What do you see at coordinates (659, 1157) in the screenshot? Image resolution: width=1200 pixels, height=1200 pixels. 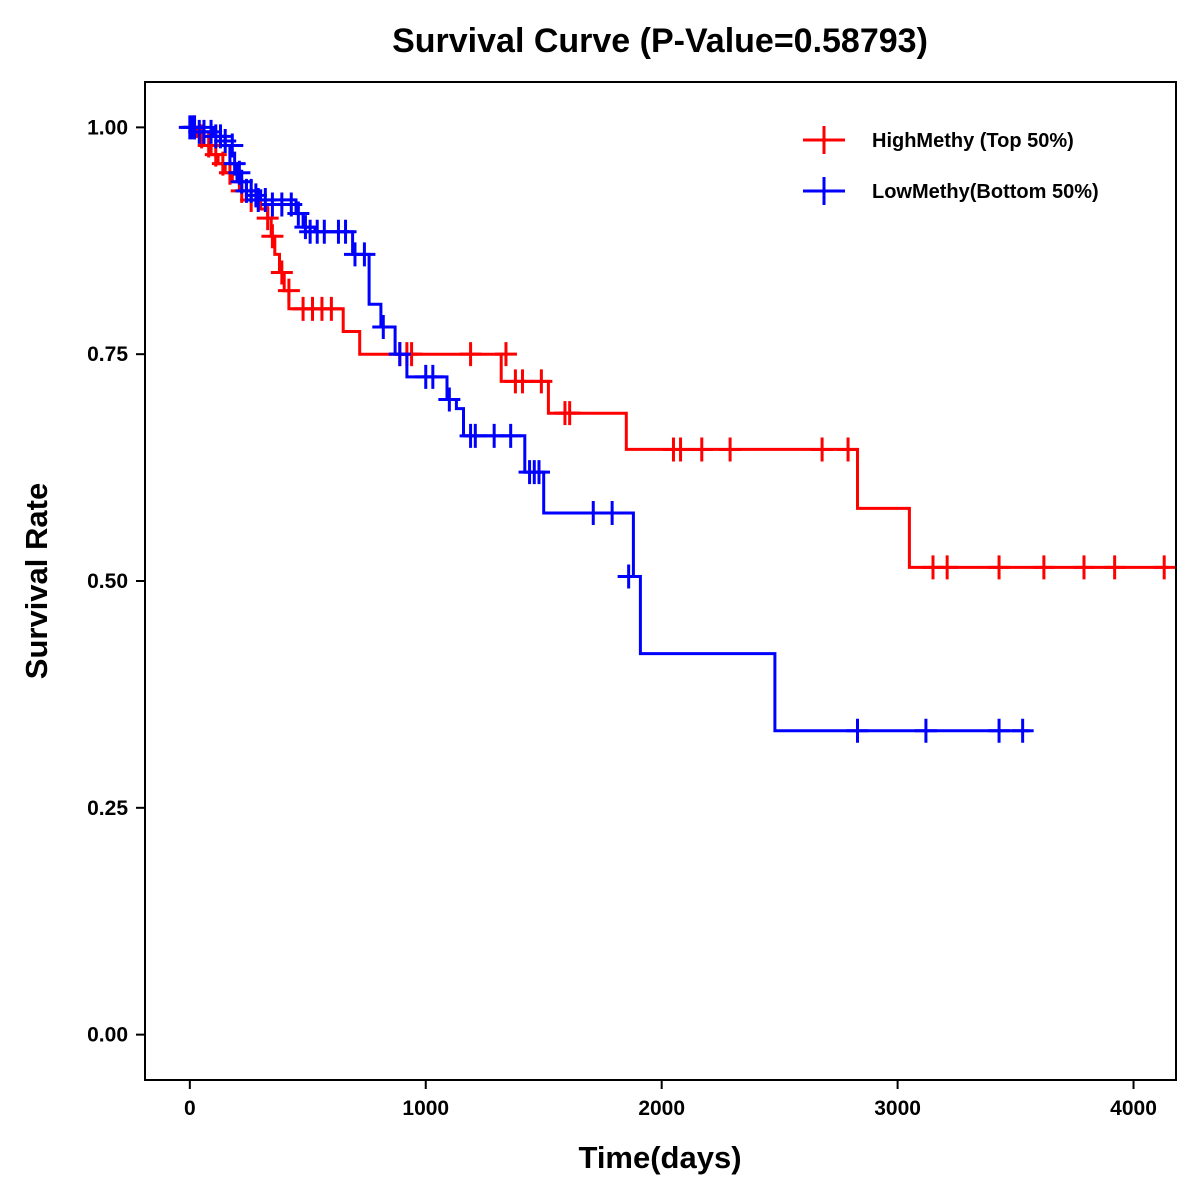 I see `x-axis-title: Time(days)` at bounding box center [659, 1157].